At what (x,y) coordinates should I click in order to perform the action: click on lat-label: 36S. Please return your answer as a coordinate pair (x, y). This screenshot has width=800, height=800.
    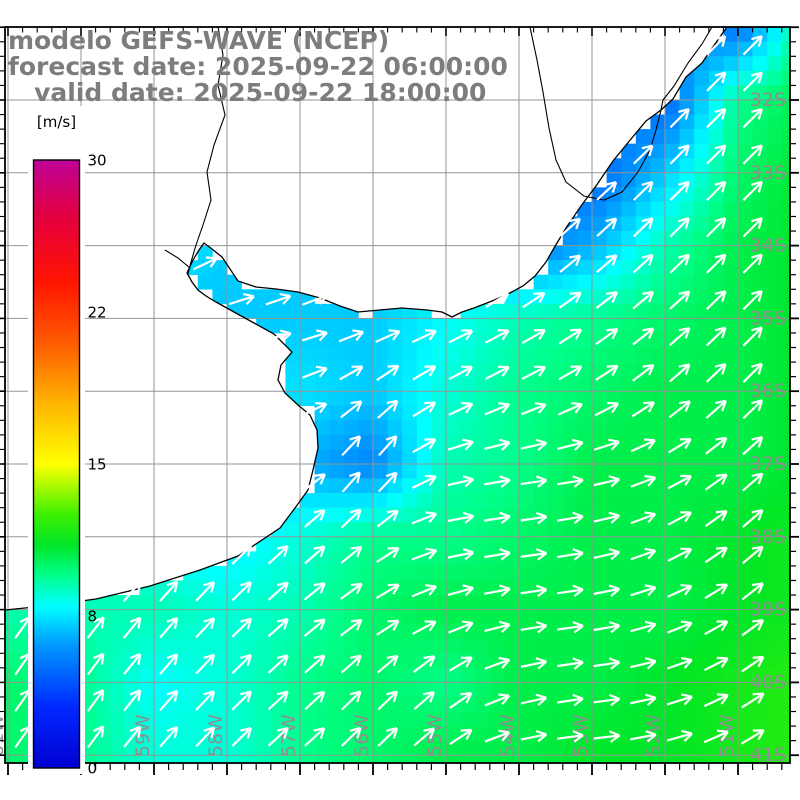
    Looking at the image, I should click on (768, 391).